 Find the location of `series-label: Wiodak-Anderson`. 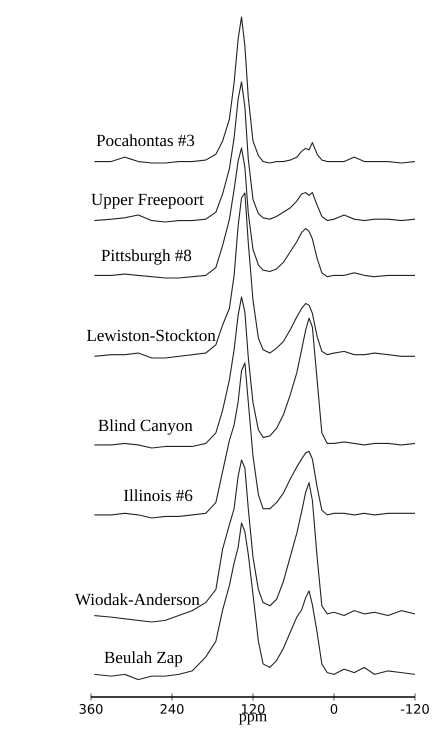

series-label: Wiodak-Anderson is located at coordinates (137, 599).